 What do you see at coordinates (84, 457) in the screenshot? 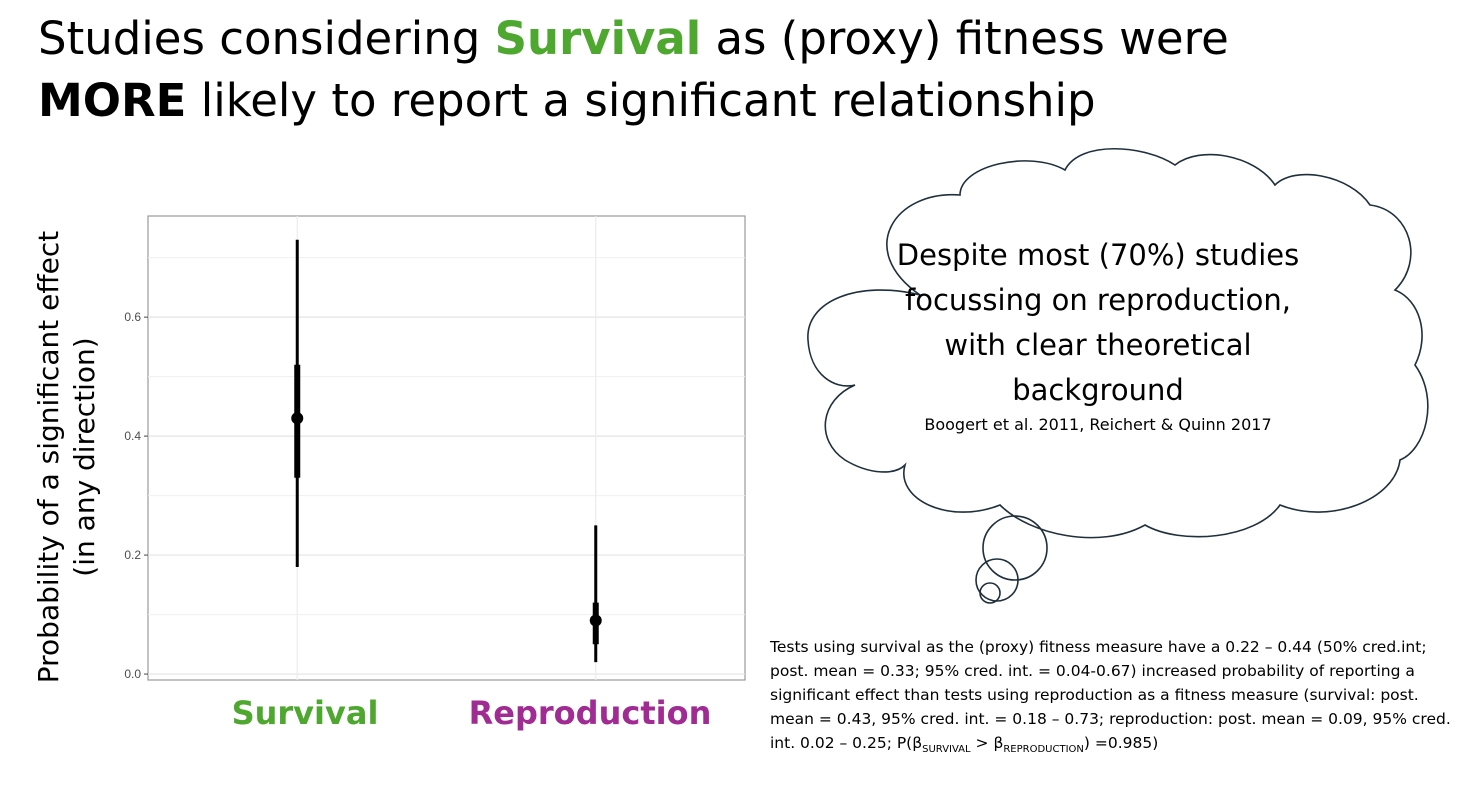
I see `y-axis-label-line2: (in any direction)` at bounding box center [84, 457].